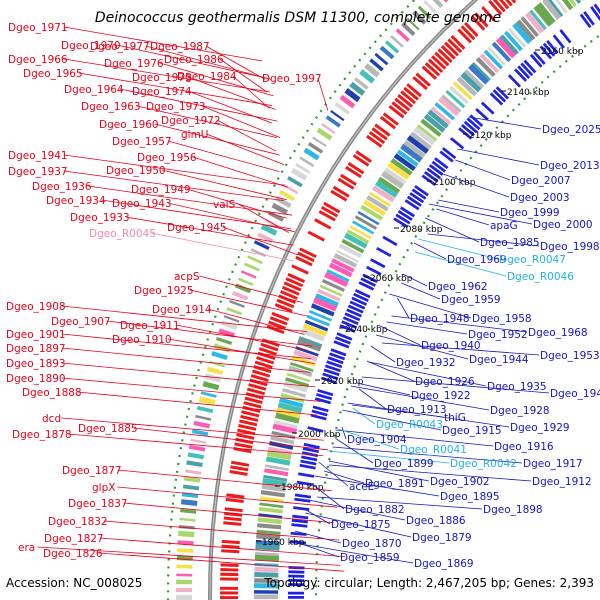  What do you see at coordinates (377, 440) in the screenshot?
I see `gene-label-right: Dgeo_1904` at bounding box center [377, 440].